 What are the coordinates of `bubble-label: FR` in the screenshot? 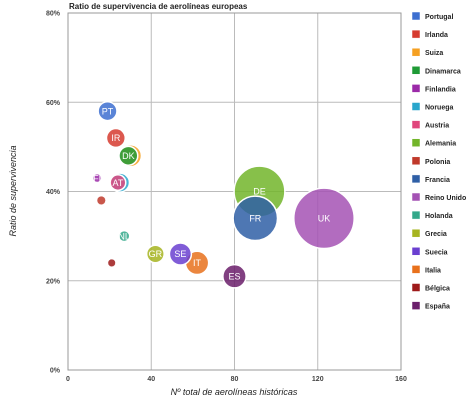 It's located at (255, 218).